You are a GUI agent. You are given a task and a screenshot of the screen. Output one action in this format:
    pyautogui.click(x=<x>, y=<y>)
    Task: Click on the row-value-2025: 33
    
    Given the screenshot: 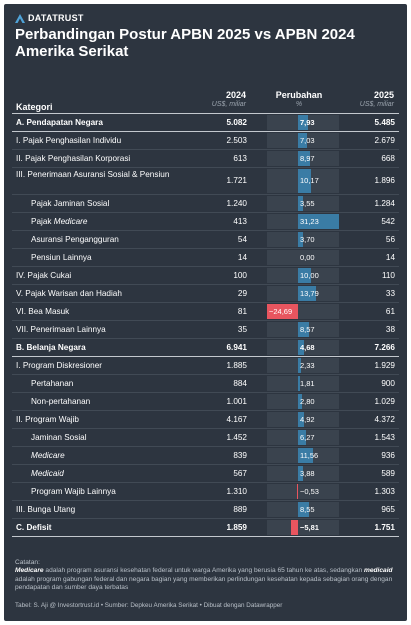 What is the action you would take?
    pyautogui.click(x=390, y=293)
    